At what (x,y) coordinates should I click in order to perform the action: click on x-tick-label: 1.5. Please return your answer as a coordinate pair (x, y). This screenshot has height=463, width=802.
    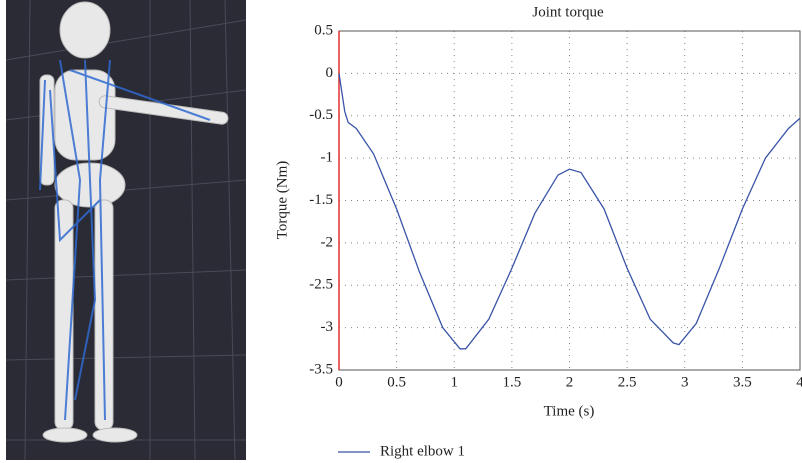
    Looking at the image, I should click on (512, 382).